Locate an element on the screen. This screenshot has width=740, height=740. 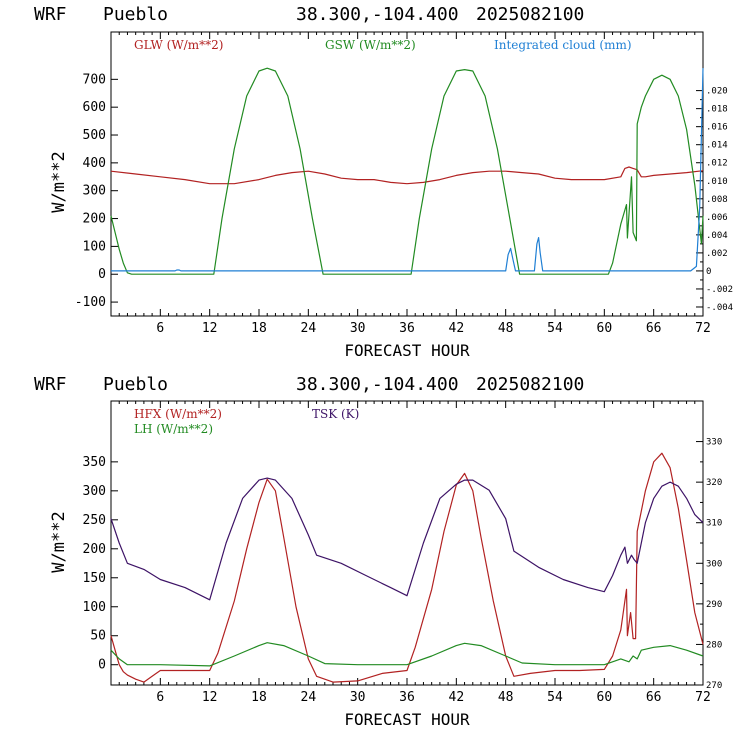
chart-1-header-coords: 38.300,-104.400 is located at coordinates (377, 14).